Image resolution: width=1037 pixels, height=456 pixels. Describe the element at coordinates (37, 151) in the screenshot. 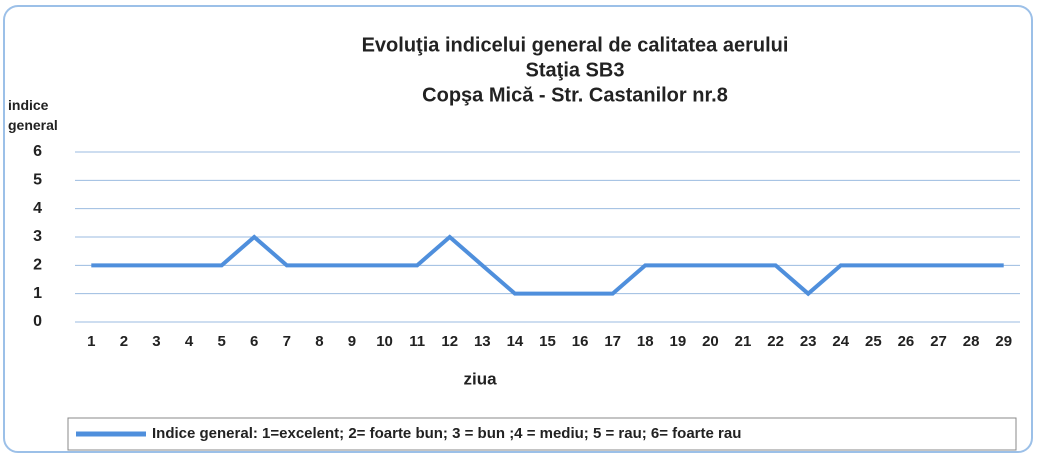

I see `y-tick-label: 6` at that location.